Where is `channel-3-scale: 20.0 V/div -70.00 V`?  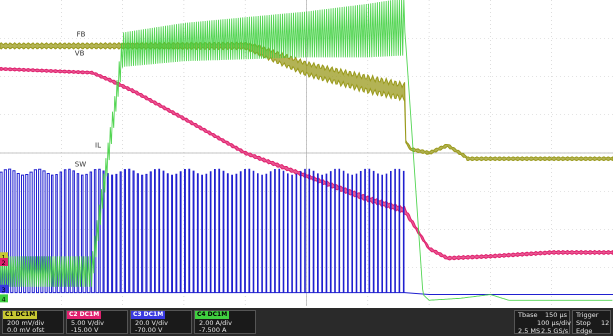 channel-3-scale: 20.0 V/div -70.00 V is located at coordinates (151, 326).